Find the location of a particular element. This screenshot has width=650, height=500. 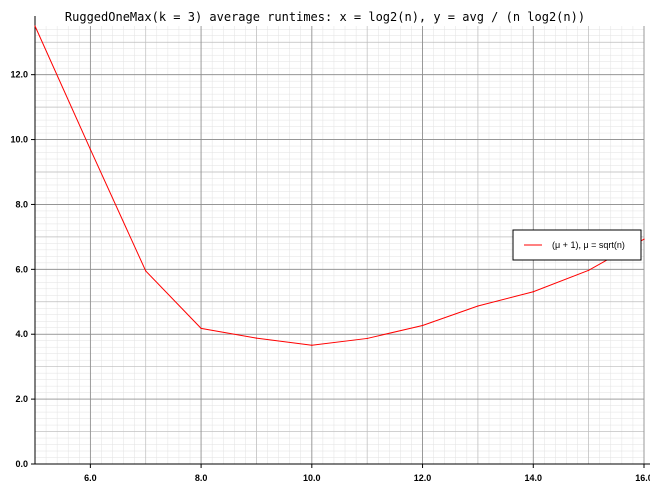

y-tick-label: 2.0 is located at coordinates (21, 399).